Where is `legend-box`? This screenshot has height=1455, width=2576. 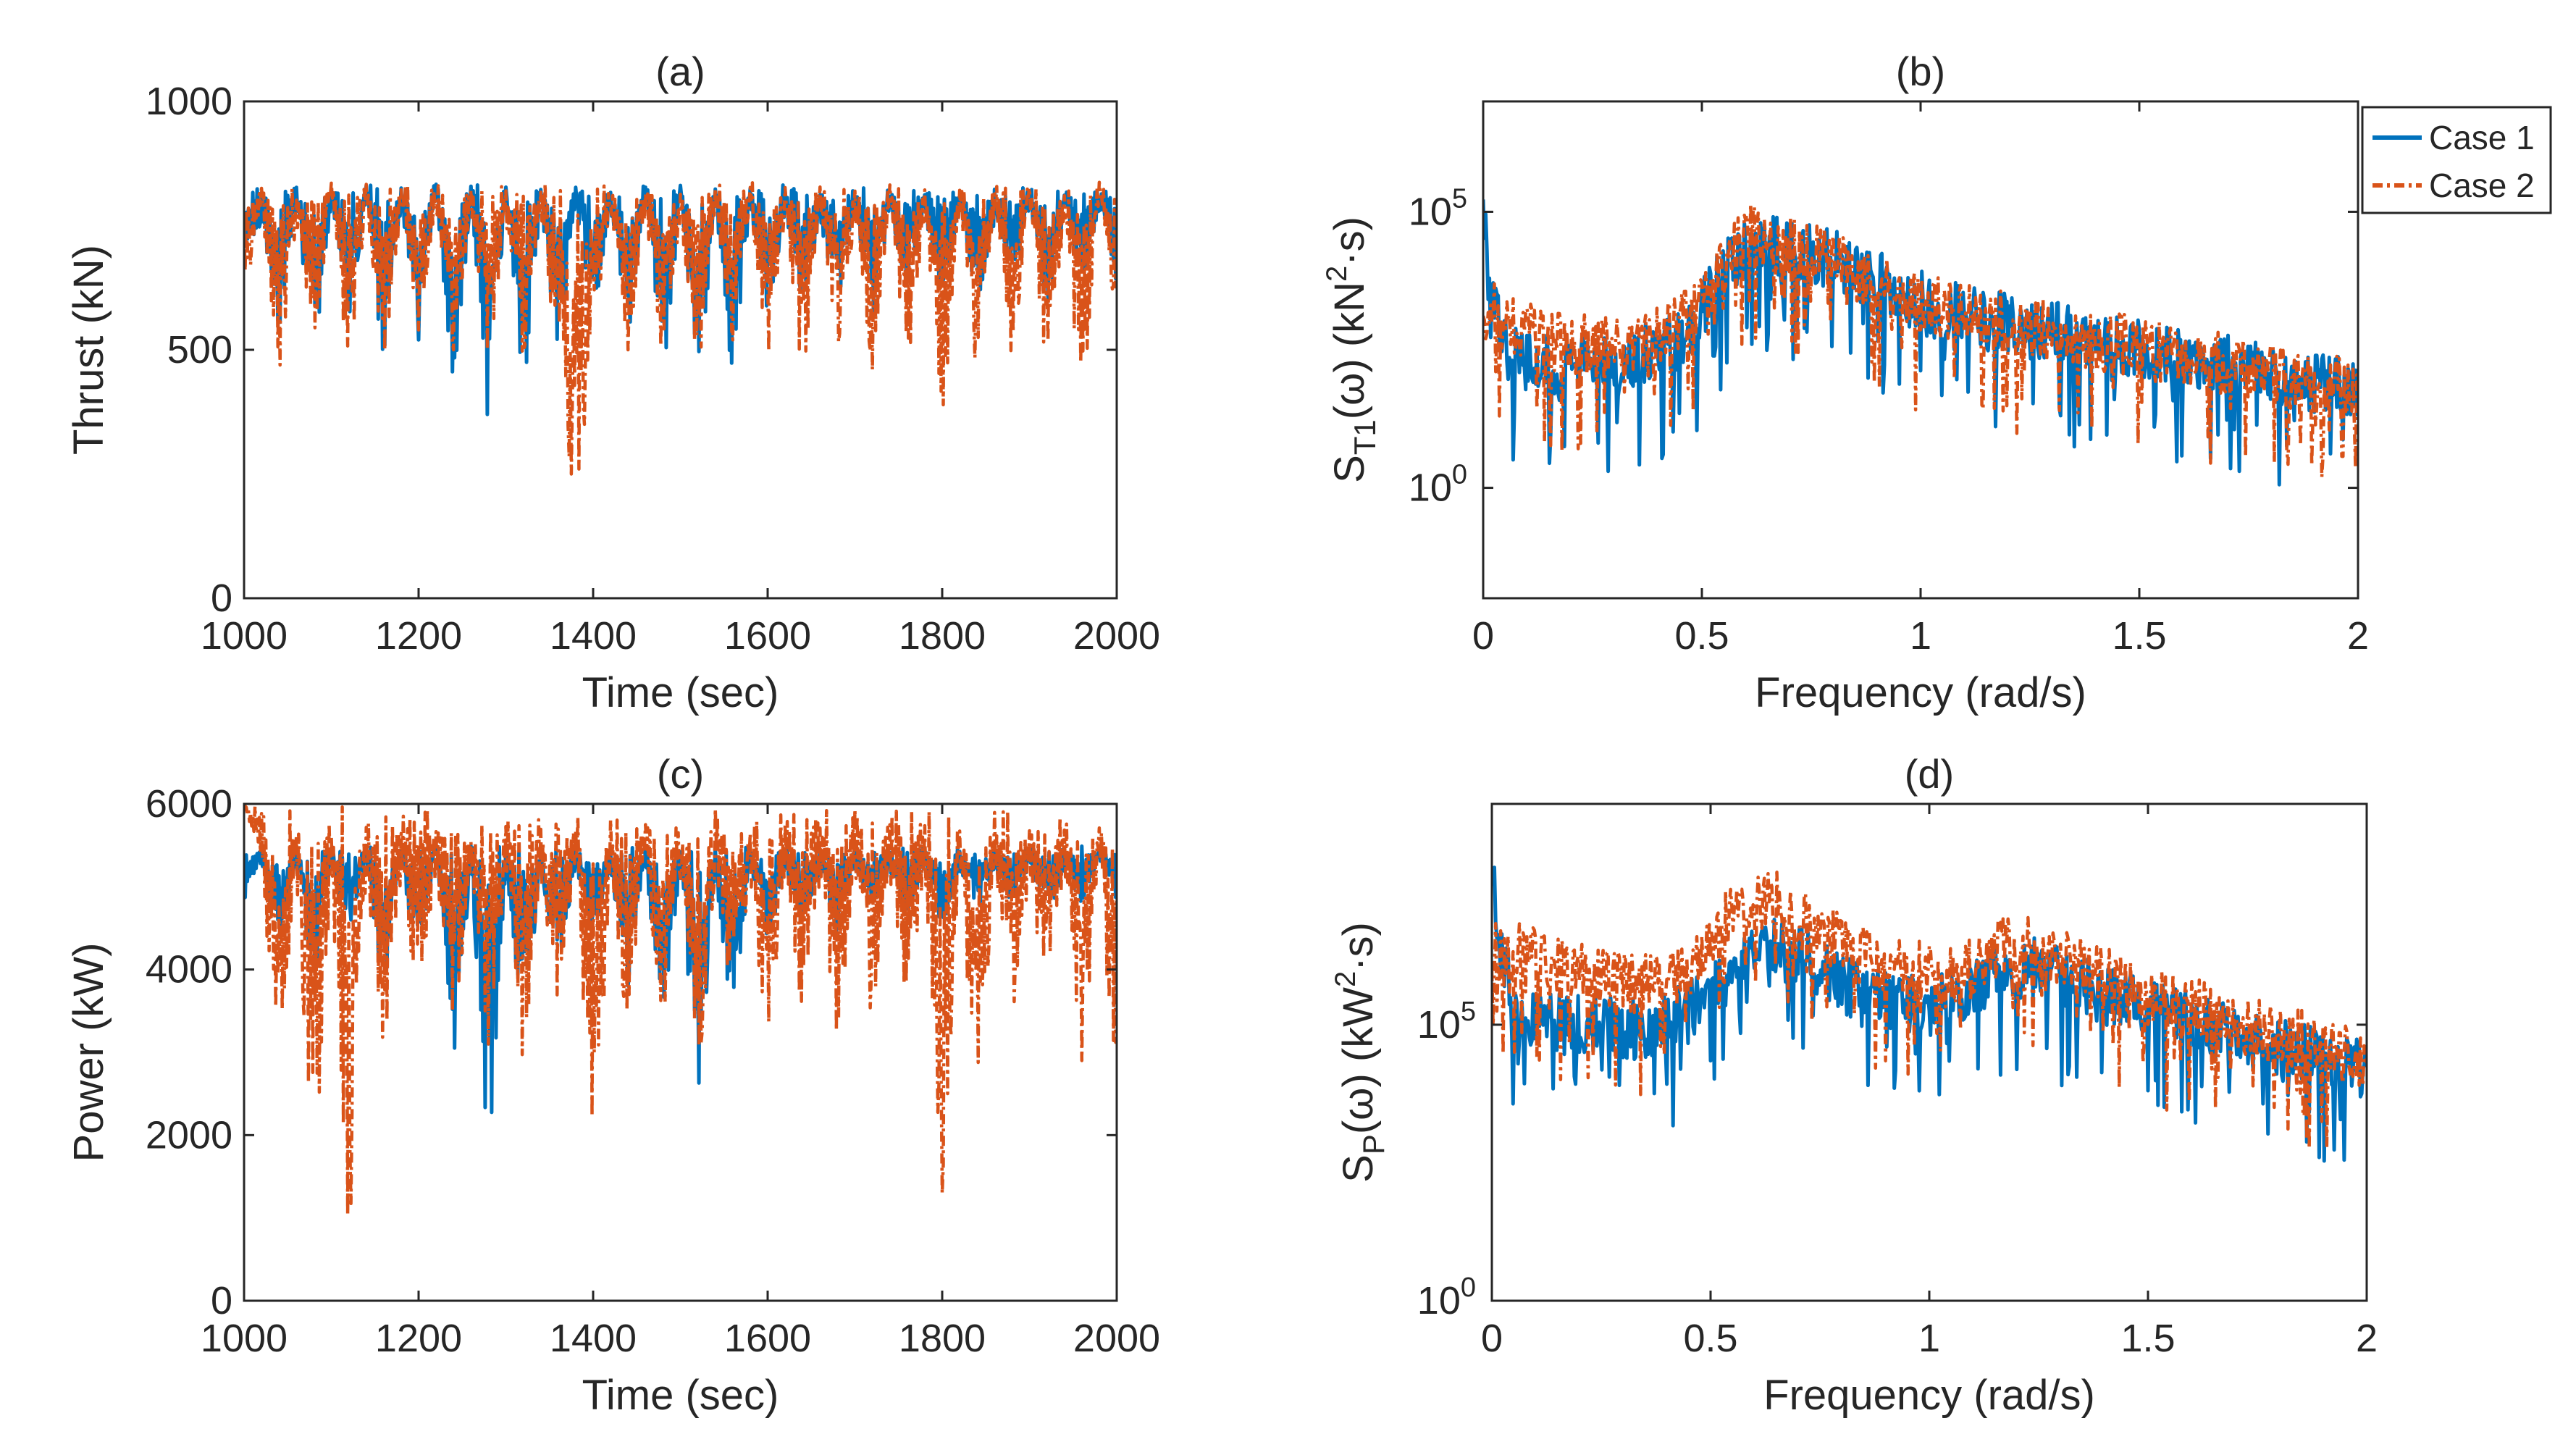
legend-box is located at coordinates (2456, 160).